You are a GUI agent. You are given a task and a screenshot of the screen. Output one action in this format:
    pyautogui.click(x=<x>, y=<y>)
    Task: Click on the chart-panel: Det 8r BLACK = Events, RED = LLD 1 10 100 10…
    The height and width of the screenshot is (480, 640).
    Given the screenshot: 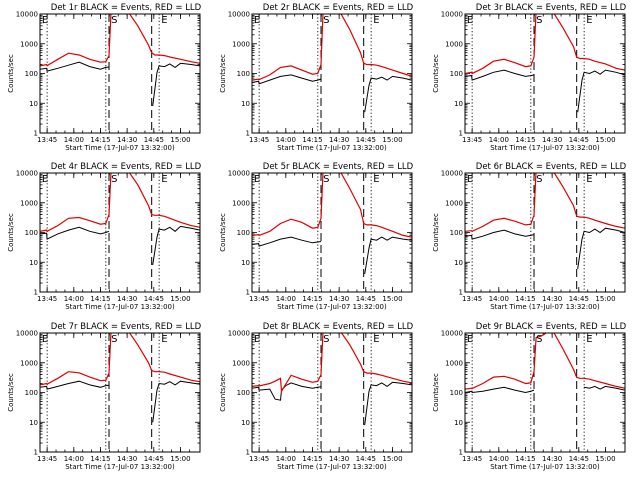 What is the action you would take?
    pyautogui.click(x=316, y=396)
    